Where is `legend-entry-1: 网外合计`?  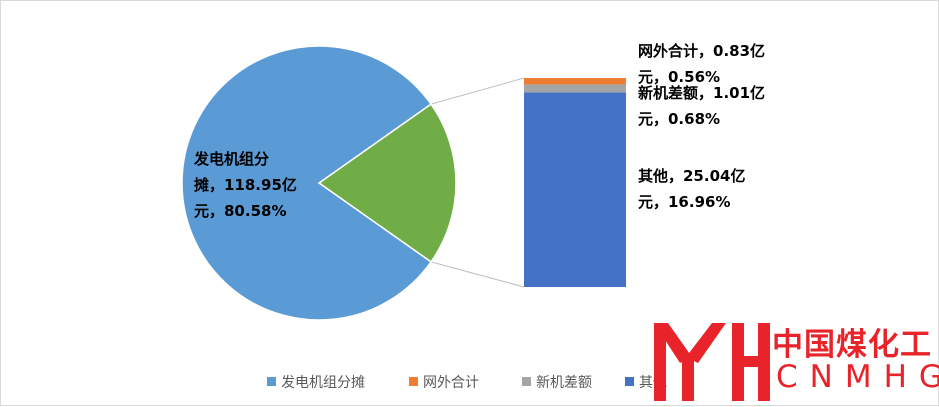 legend-entry-1: 网外合计 is located at coordinates (444, 383).